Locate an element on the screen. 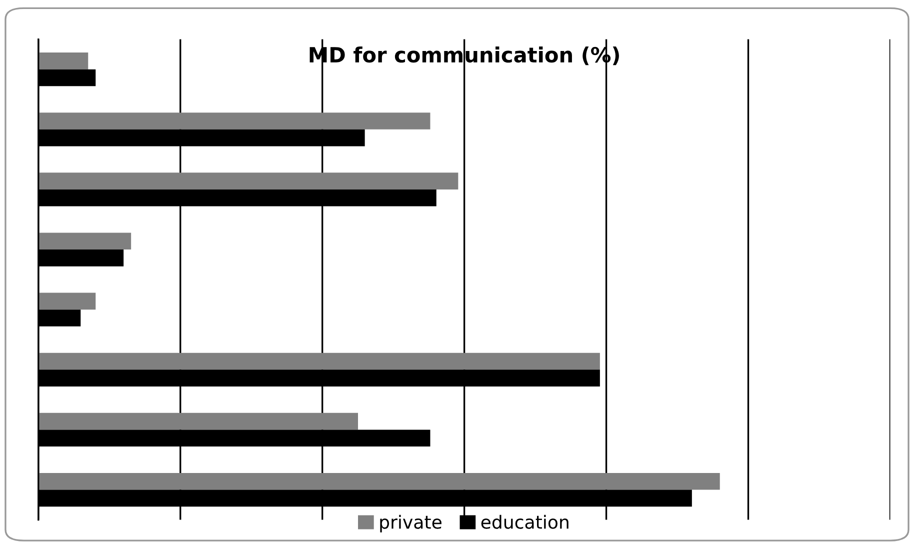 The height and width of the screenshot is (546, 914). legend-label: education is located at coordinates (524, 521).